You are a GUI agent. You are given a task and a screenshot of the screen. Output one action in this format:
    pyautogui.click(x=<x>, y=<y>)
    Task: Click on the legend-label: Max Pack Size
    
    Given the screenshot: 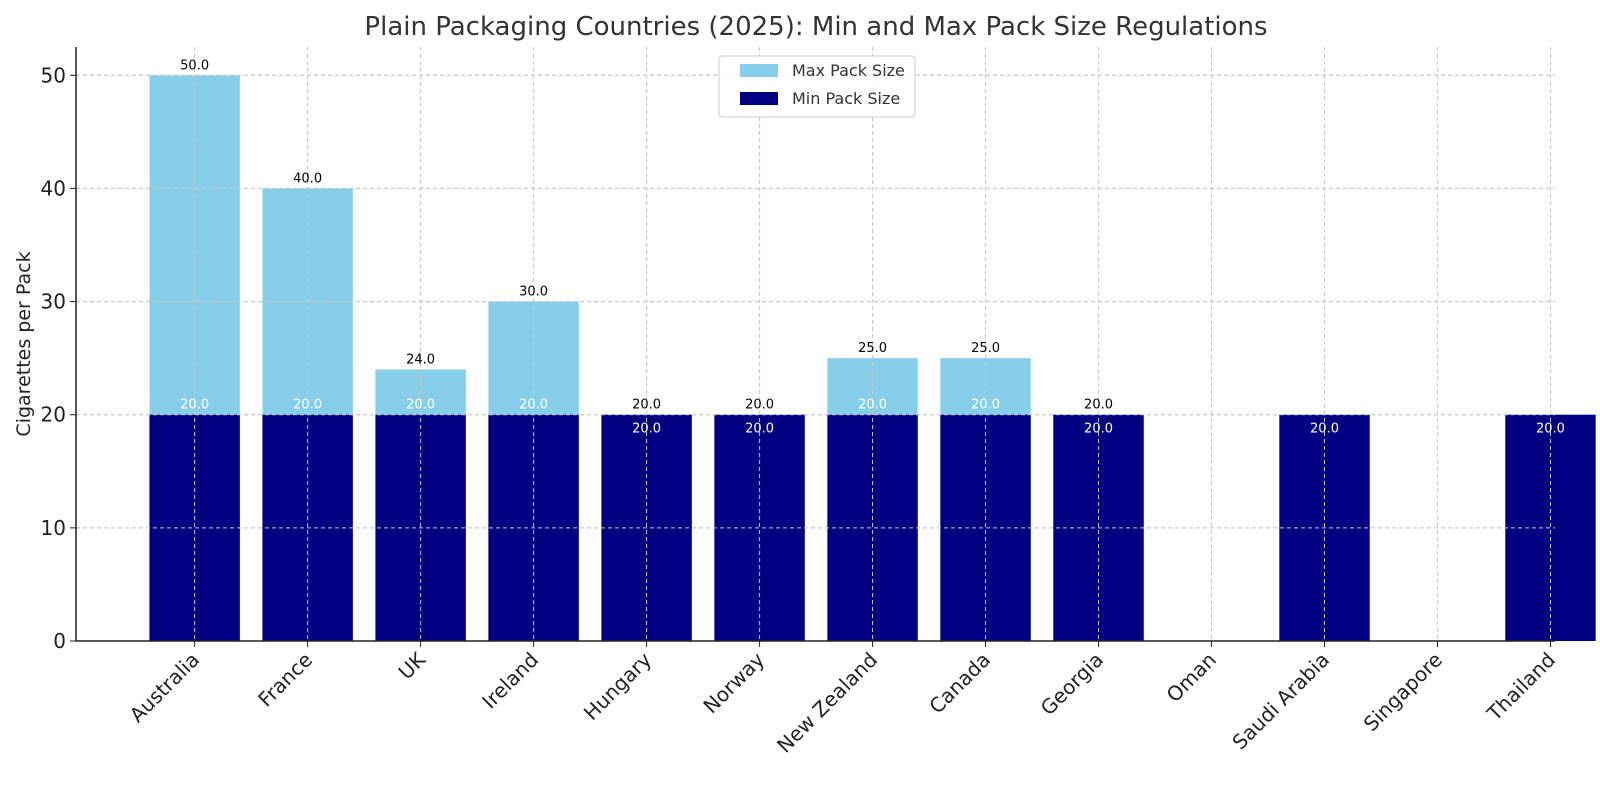 What is the action you would take?
    pyautogui.click(x=848, y=70)
    